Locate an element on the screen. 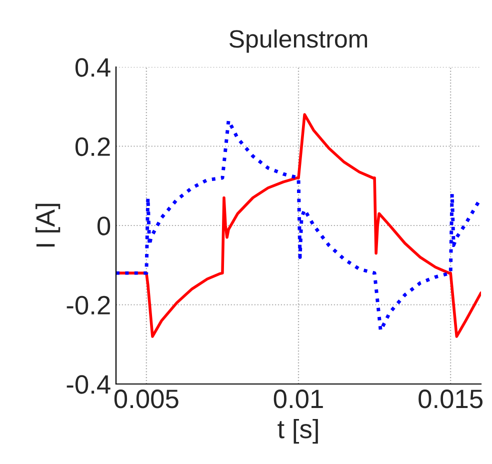 The width and height of the screenshot is (492, 464). y-axis-title: I [A] is located at coordinates (48, 225).